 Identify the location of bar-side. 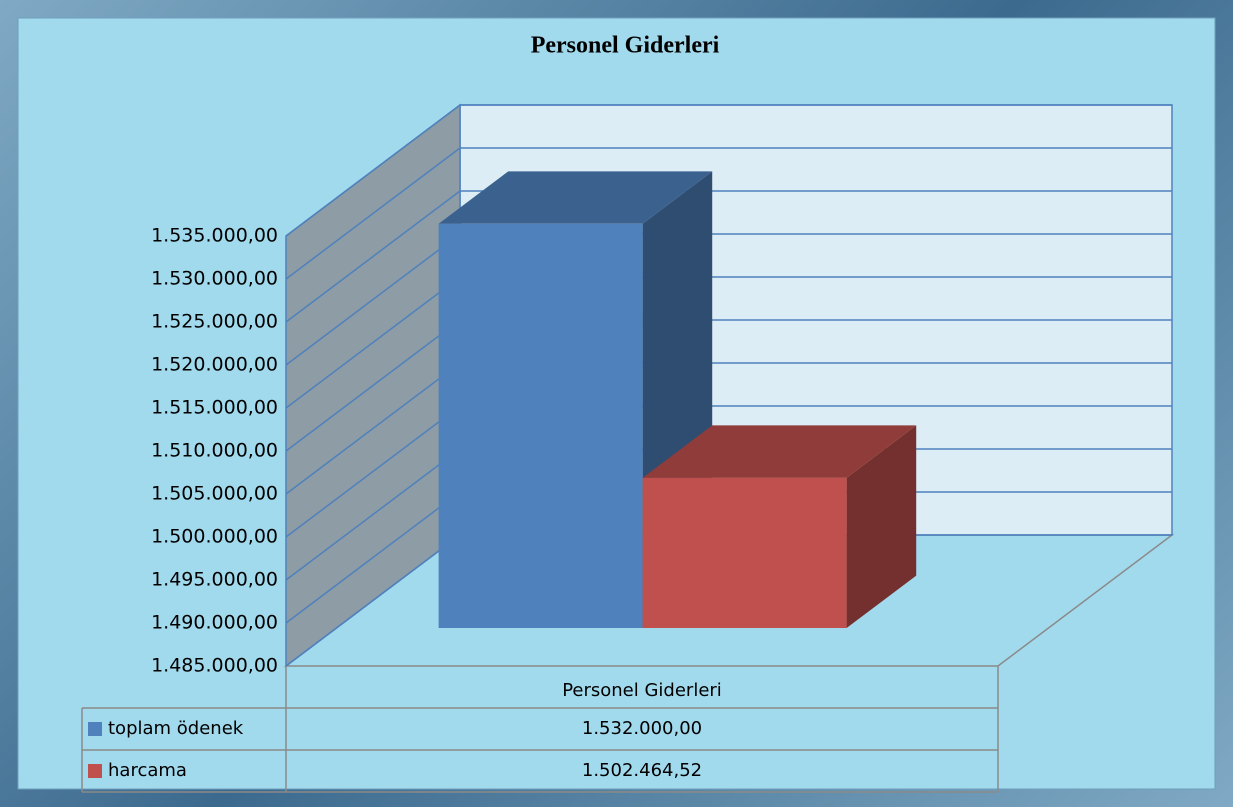
(881, 527).